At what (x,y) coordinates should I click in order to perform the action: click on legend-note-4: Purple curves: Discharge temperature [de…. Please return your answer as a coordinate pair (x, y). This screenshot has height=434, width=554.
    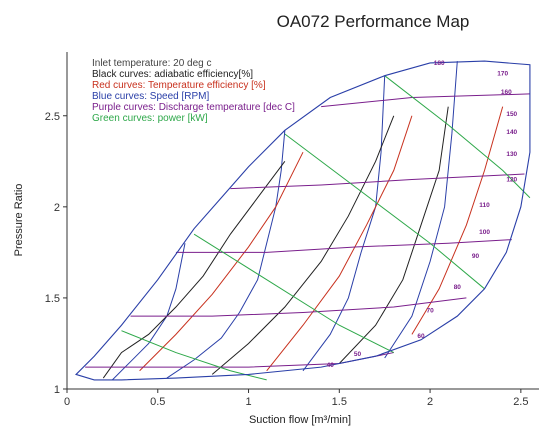
    Looking at the image, I should click on (193, 107).